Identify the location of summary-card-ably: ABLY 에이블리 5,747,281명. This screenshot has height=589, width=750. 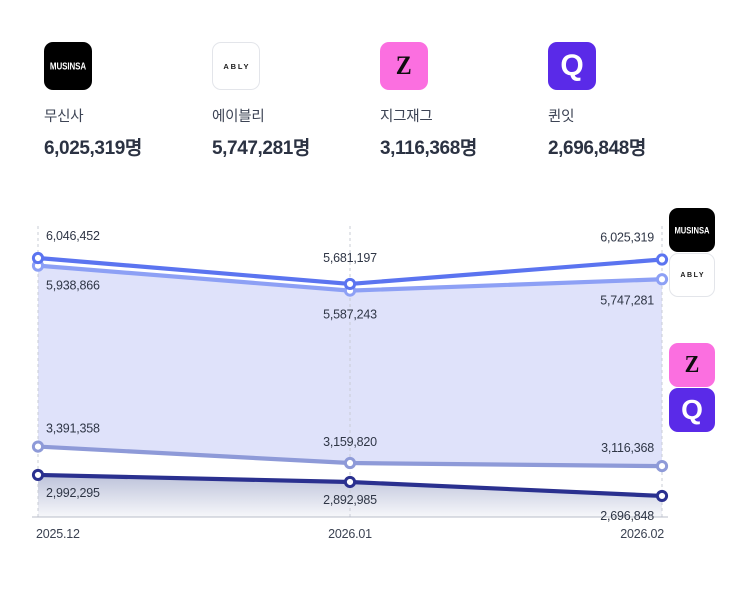
(296, 101).